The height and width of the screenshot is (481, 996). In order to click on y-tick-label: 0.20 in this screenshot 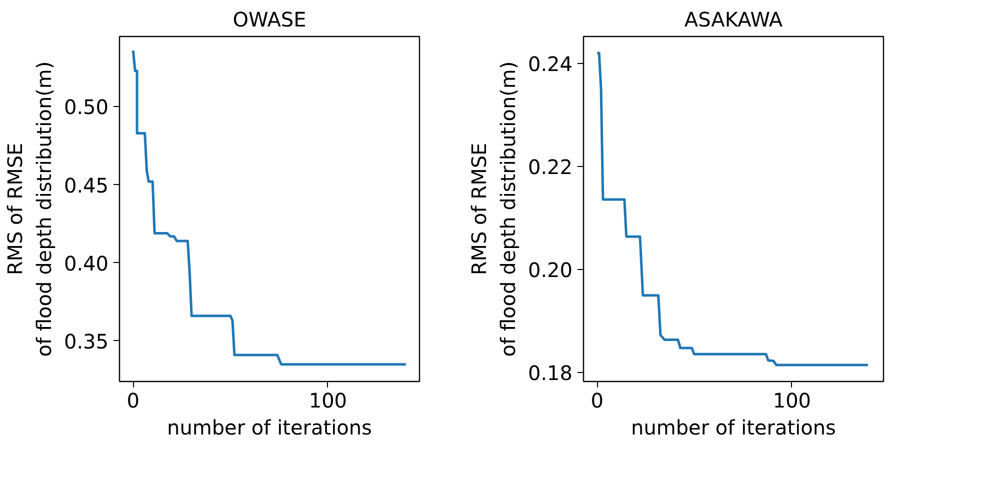, I will do `click(550, 270)`.